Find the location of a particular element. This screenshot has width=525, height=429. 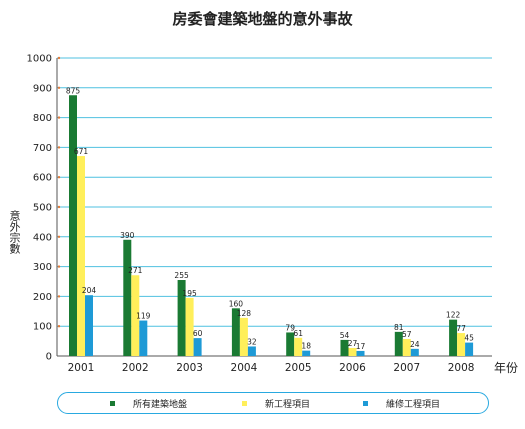

x-tick-label: 2007 is located at coordinates (406, 368).